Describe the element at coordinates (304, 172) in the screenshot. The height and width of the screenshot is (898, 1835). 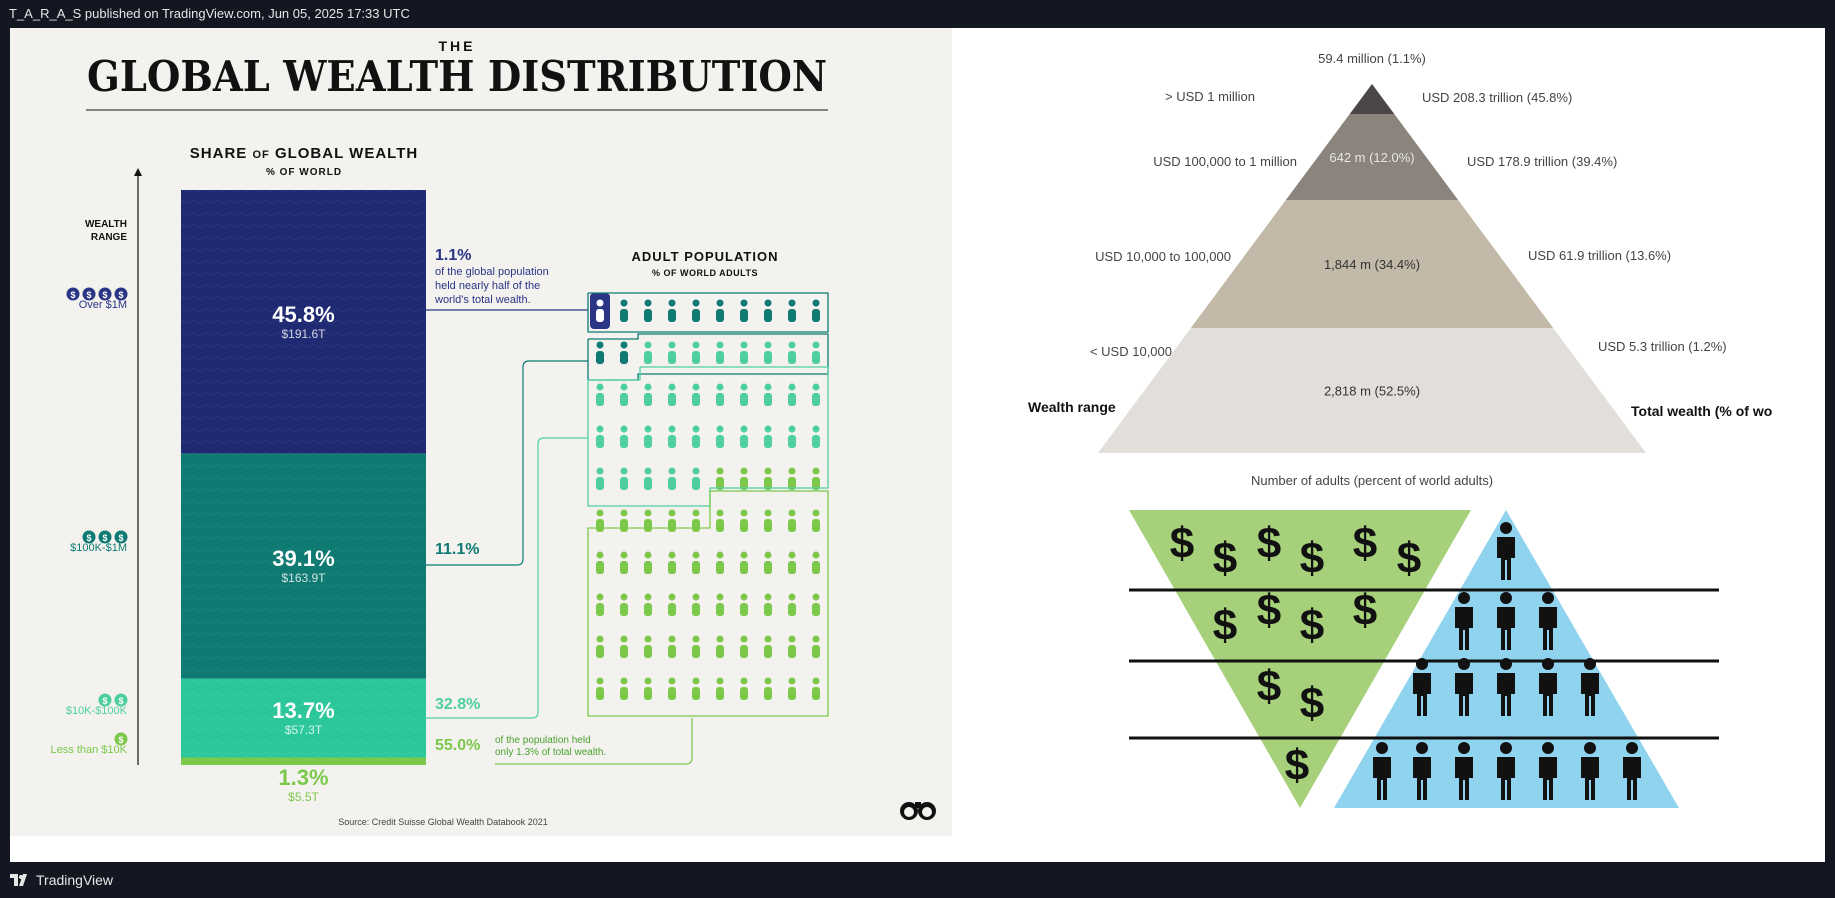
I see `share-subtitle: % OF WORLD` at that location.